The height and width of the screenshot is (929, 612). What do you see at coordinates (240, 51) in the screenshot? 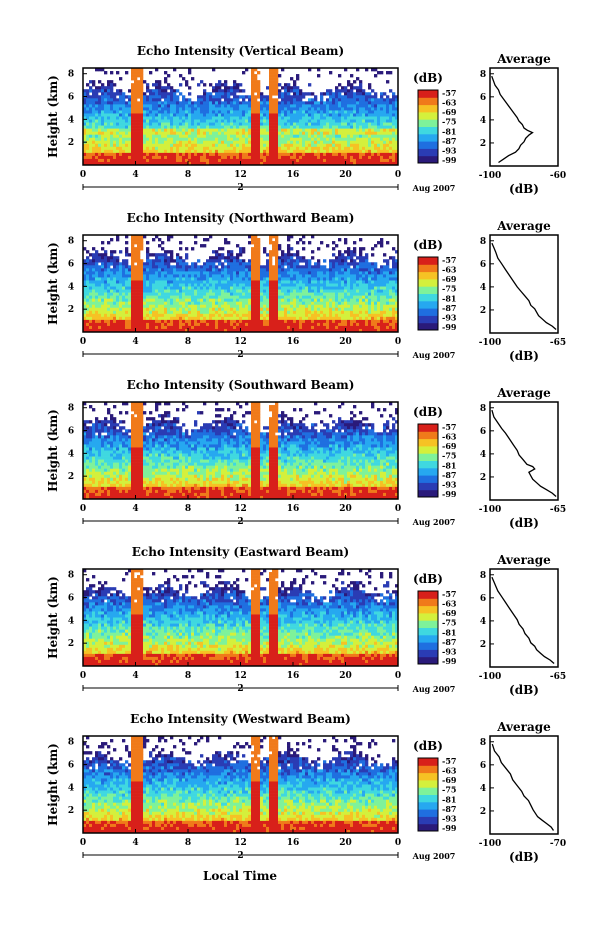
I see `panel-title: Echo Intensity (Vertical Beam)` at bounding box center [240, 51].